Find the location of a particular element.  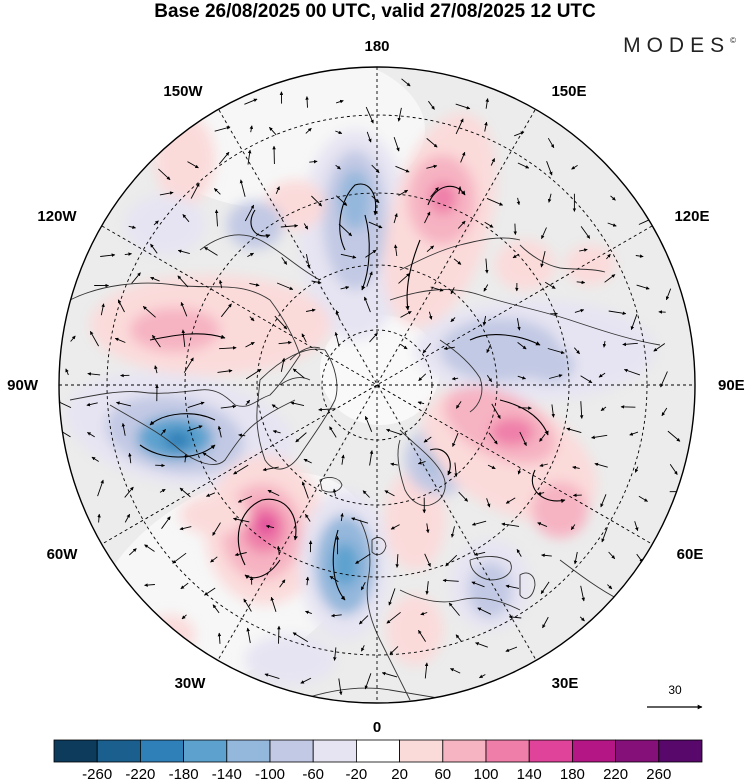

anomaly-south-atlantic-positive is located at coordinates (170, 635).